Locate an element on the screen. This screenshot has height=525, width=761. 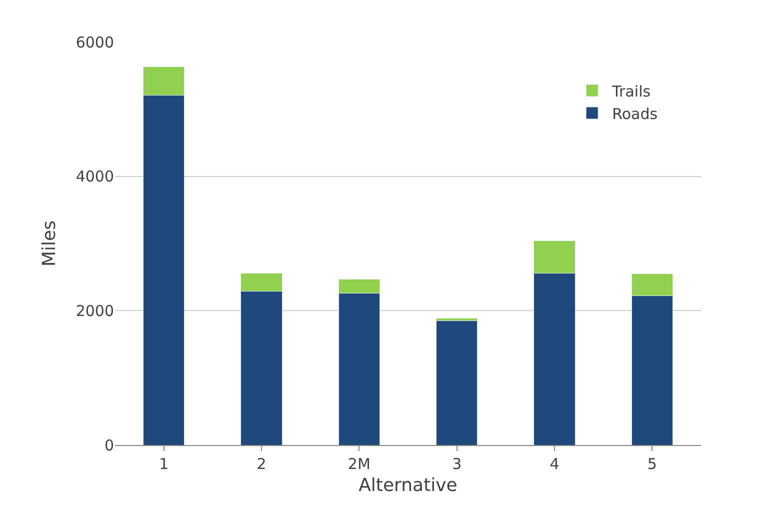
x-tick-label: 2 is located at coordinates (261, 464).